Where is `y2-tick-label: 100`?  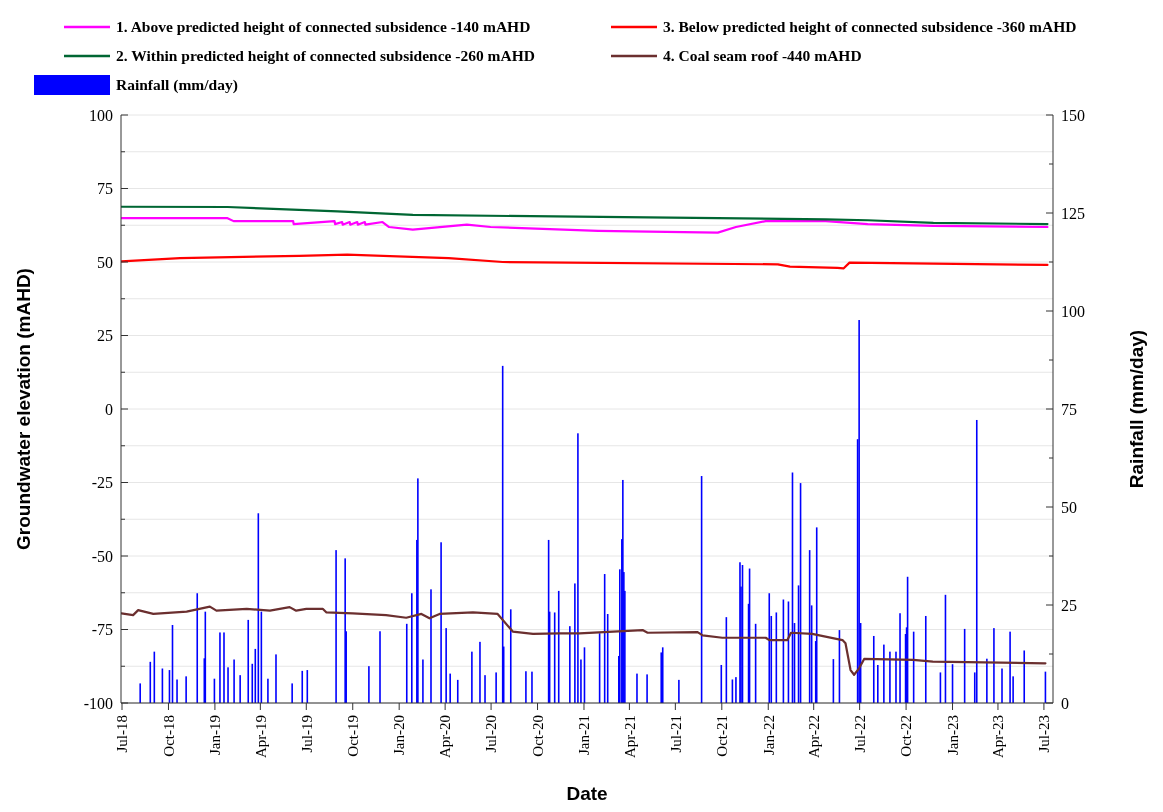
y2-tick-label: 100 is located at coordinates (1073, 311).